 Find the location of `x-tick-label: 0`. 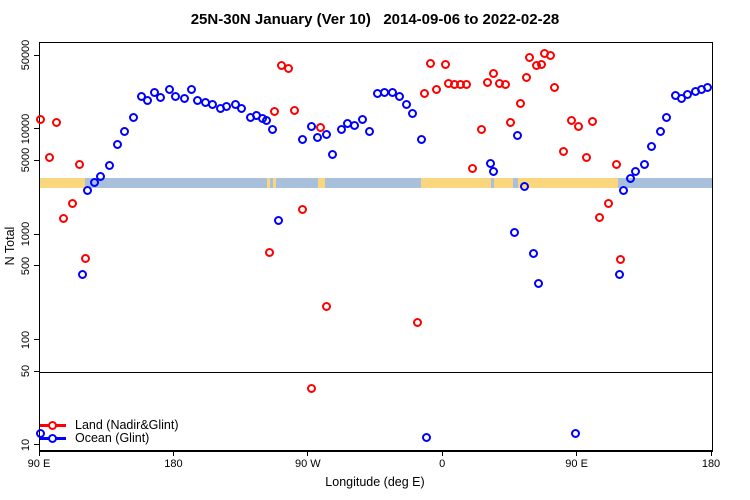

x-tick-label: 0 is located at coordinates (442, 464).